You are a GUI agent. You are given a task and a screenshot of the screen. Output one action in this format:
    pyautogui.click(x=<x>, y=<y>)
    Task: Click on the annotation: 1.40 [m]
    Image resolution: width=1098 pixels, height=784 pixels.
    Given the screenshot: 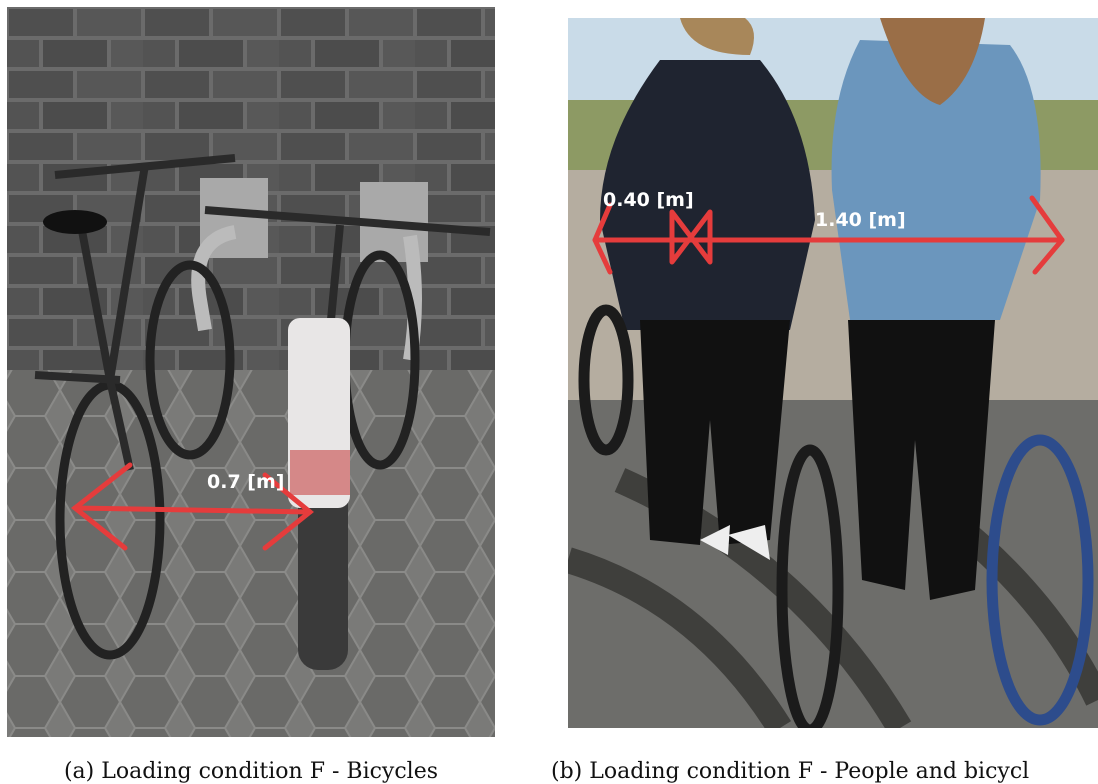 What is the action you would take?
    pyautogui.click(x=860, y=220)
    